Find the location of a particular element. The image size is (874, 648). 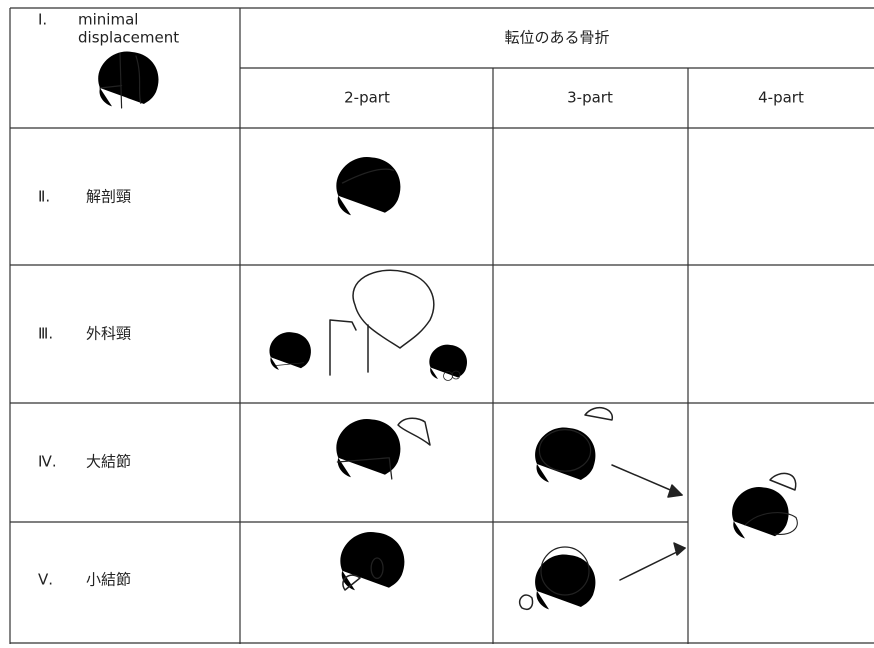

row-label: 小結節 is located at coordinates (108, 580).